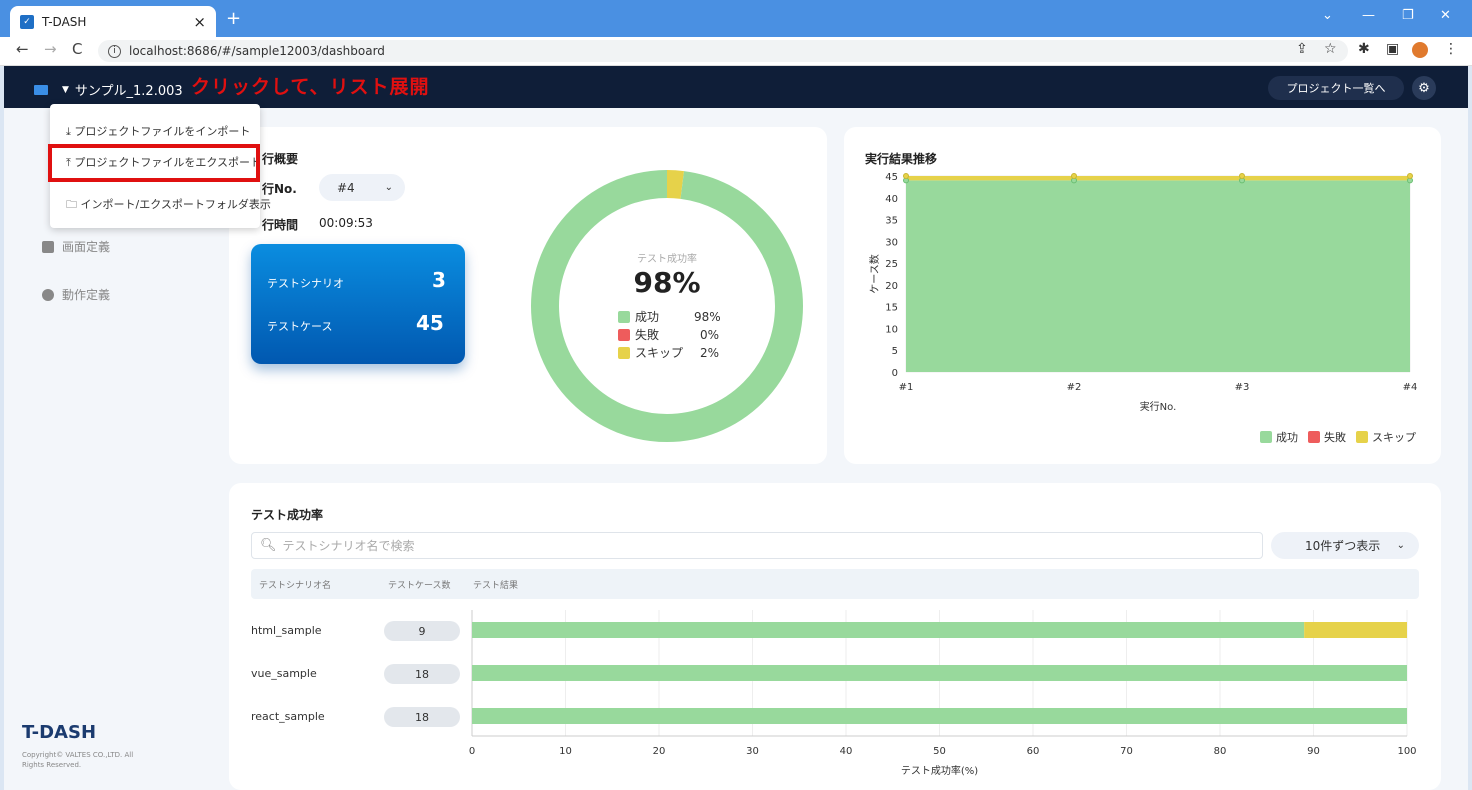  Describe the element at coordinates (362, 187) in the screenshot. I see `run-no-select: #4 ⌄` at that location.